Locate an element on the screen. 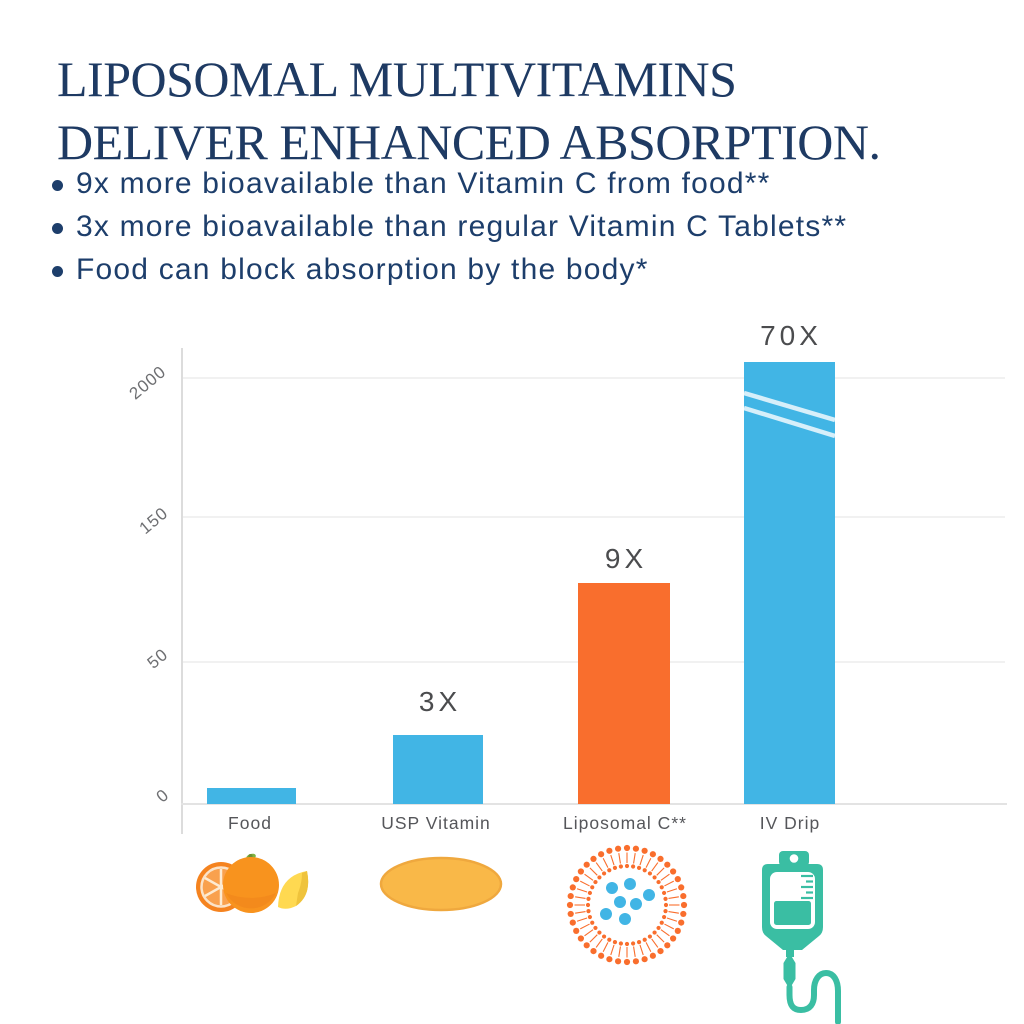 The image size is (1024, 1024). y-tick-0: 0 is located at coordinates (162, 795).